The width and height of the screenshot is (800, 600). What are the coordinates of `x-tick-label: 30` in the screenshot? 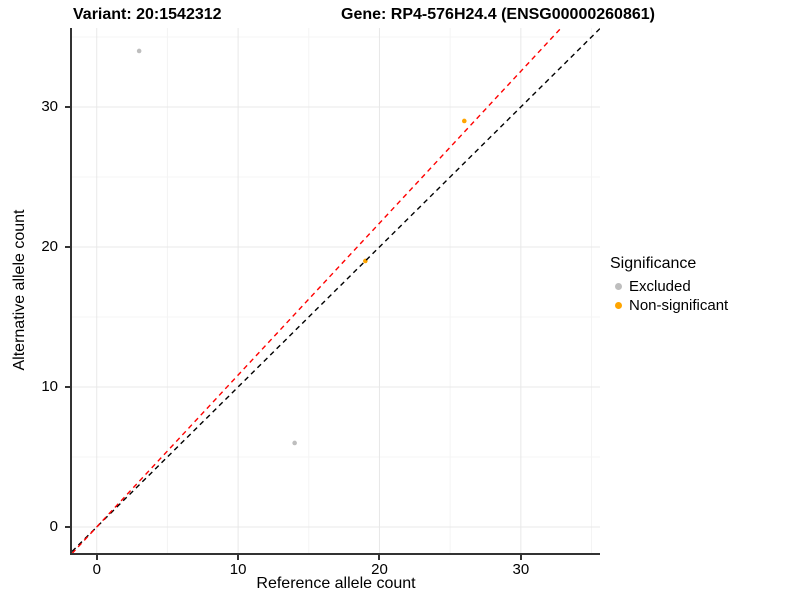 It's located at (521, 569).